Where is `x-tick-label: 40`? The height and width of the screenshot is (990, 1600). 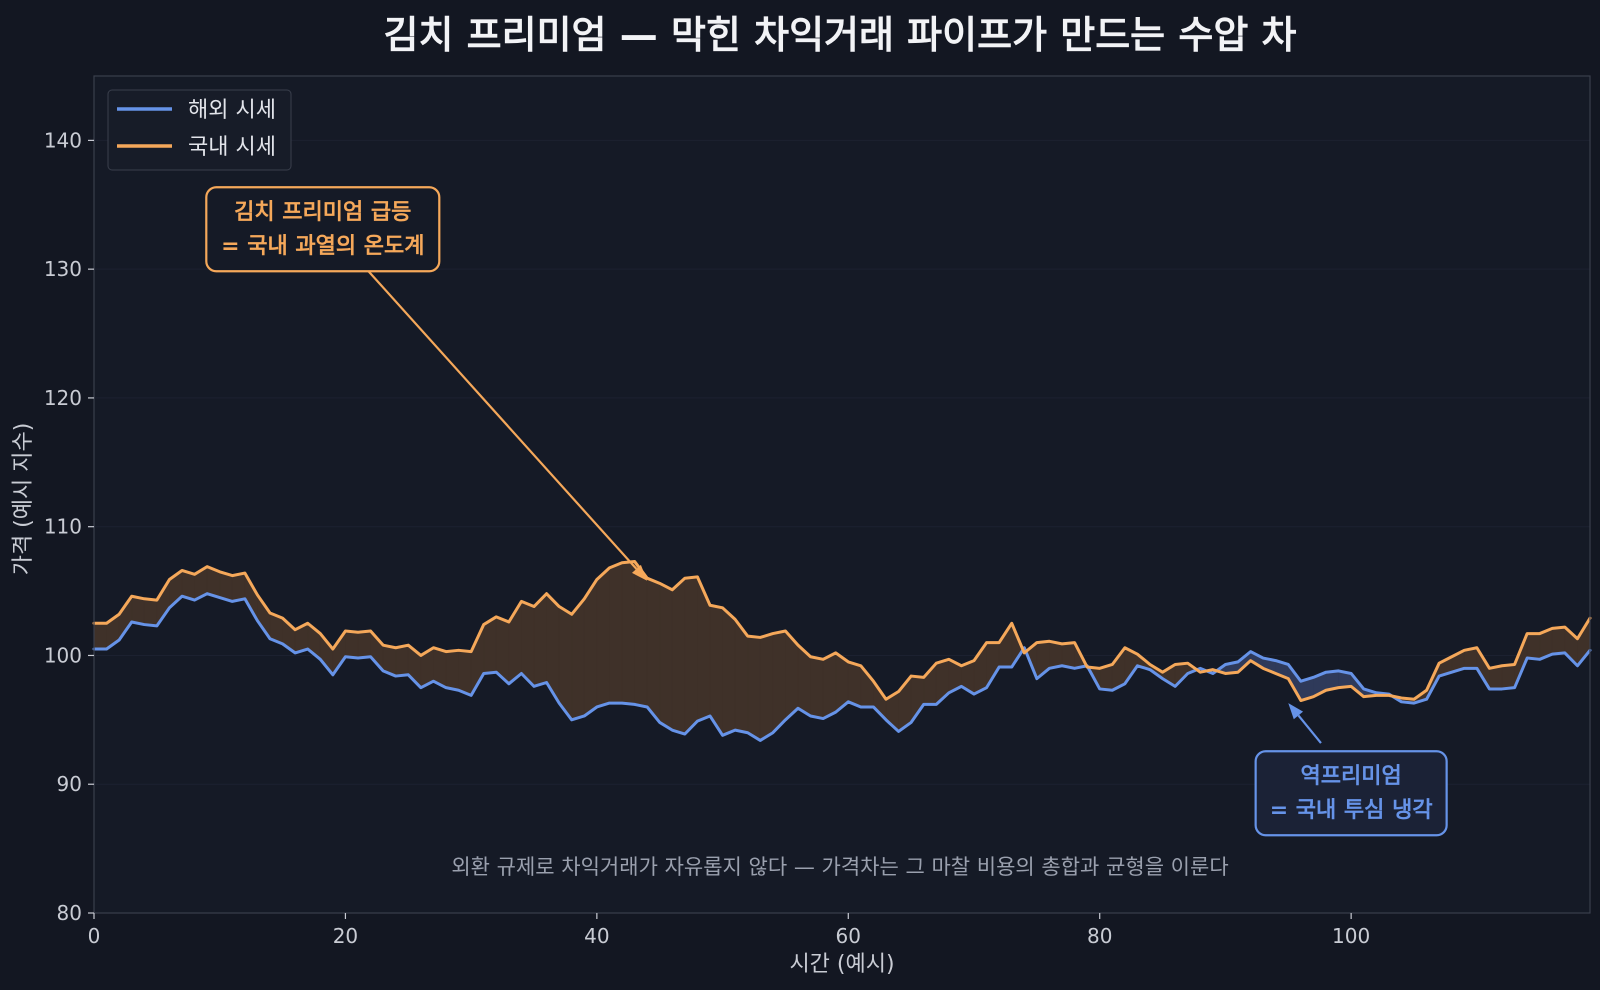
x-tick-label: 40 is located at coordinates (596, 936).